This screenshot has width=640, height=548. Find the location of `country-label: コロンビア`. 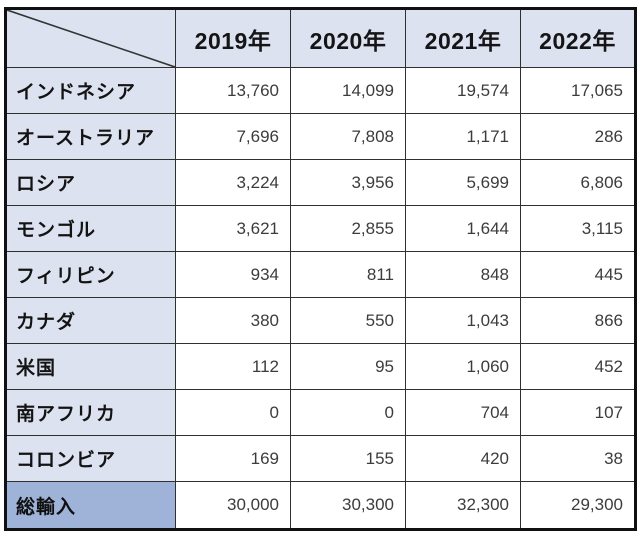

country-label: コロンビア is located at coordinates (90, 458).